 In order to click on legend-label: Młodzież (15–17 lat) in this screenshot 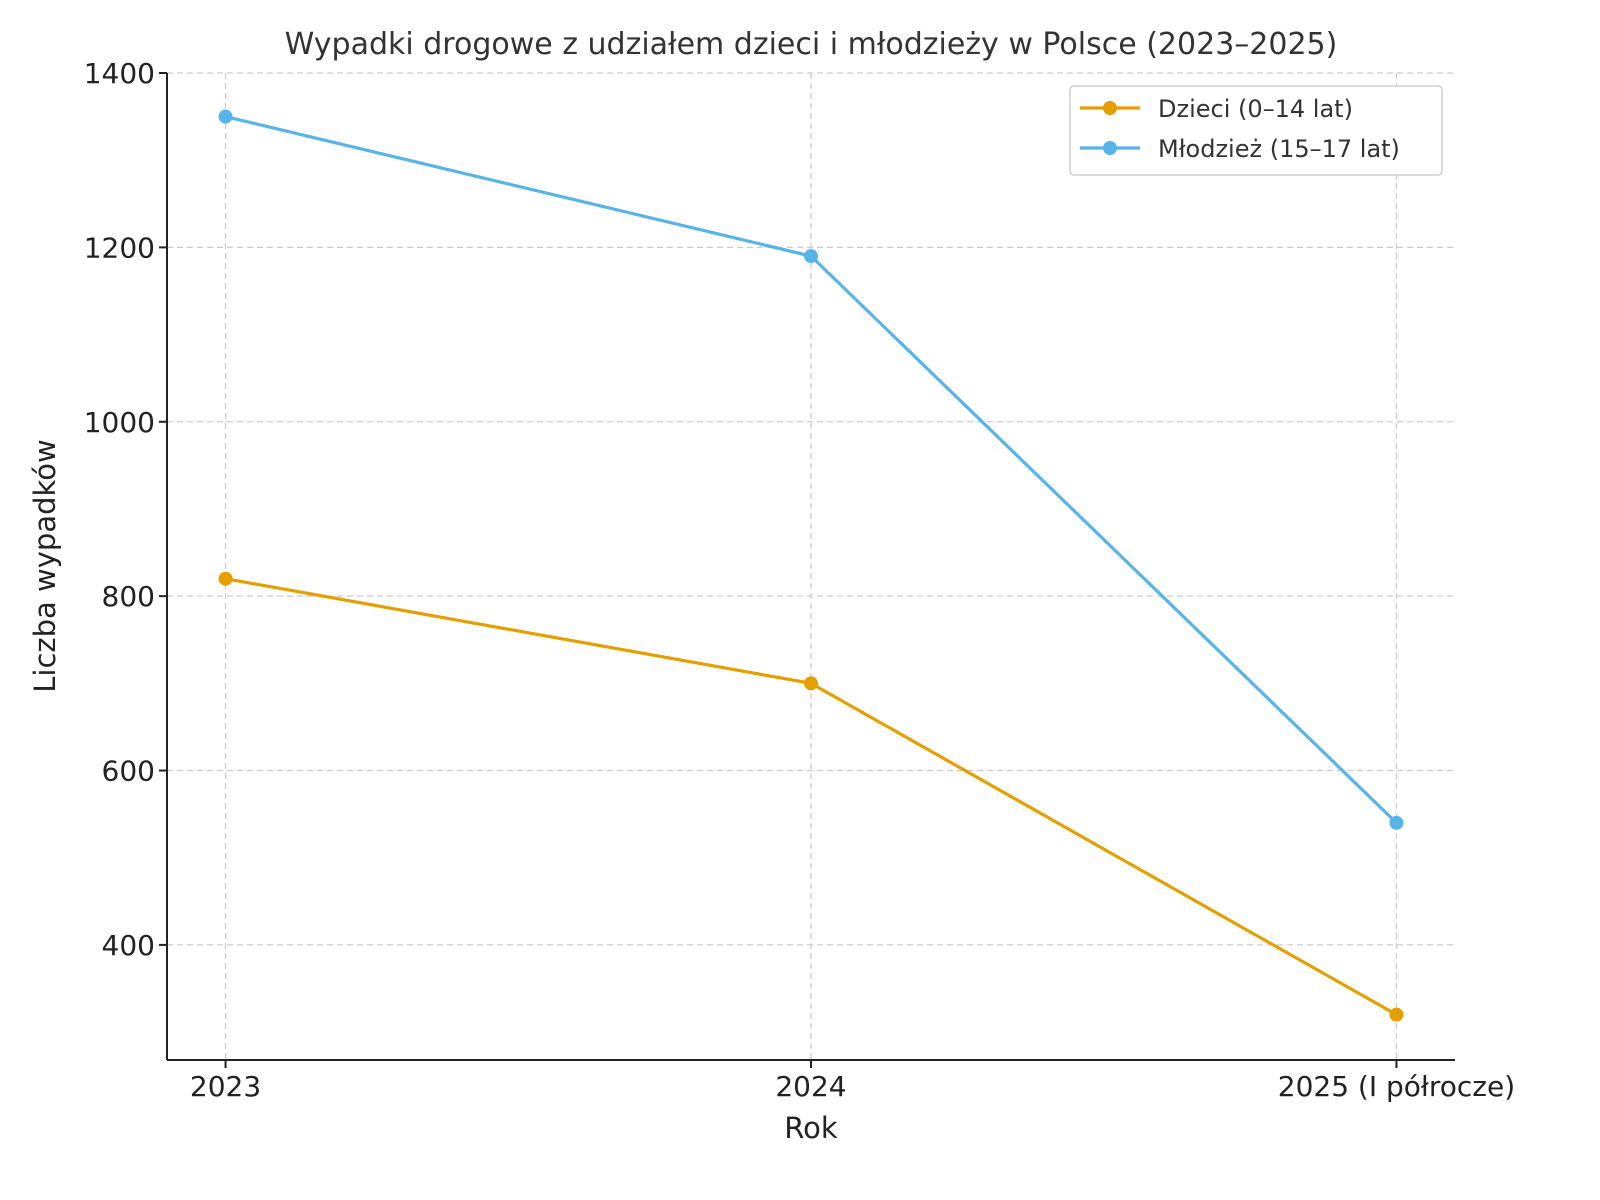, I will do `click(1279, 149)`.